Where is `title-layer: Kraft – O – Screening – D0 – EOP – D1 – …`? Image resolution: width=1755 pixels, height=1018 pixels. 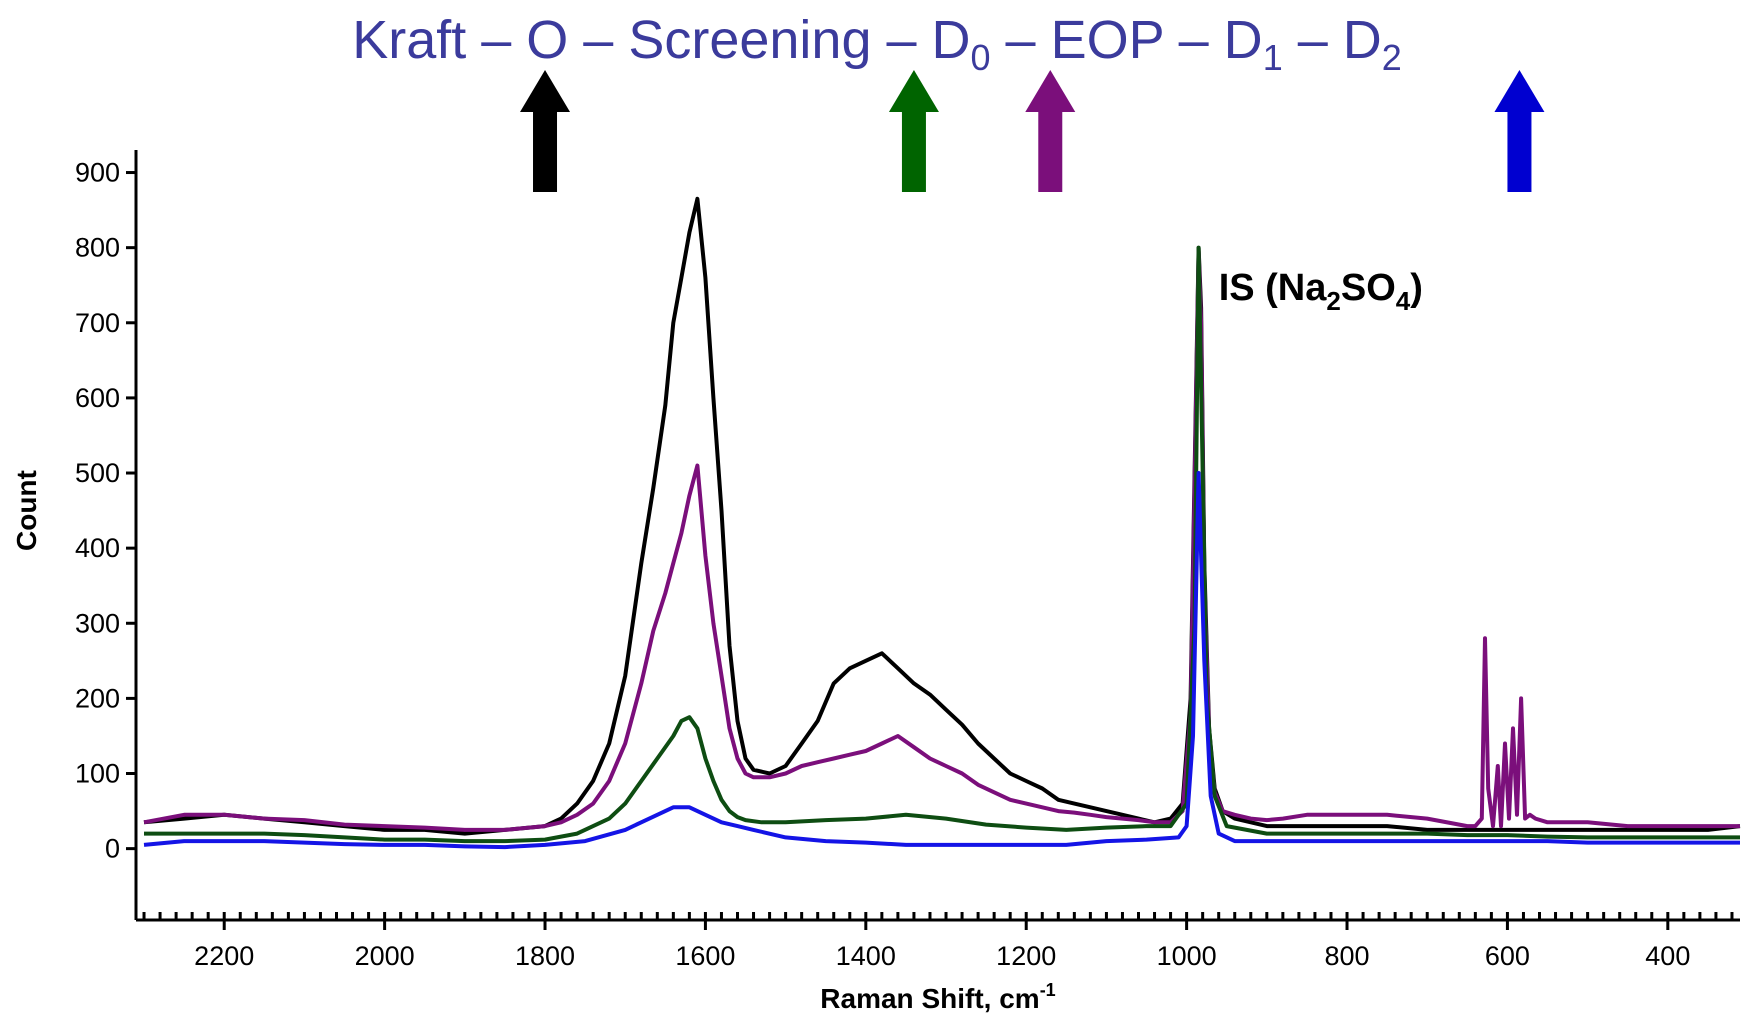
title-layer: Kraft – O – Screening – D0 – EOP – D1 – … is located at coordinates (877, 44).